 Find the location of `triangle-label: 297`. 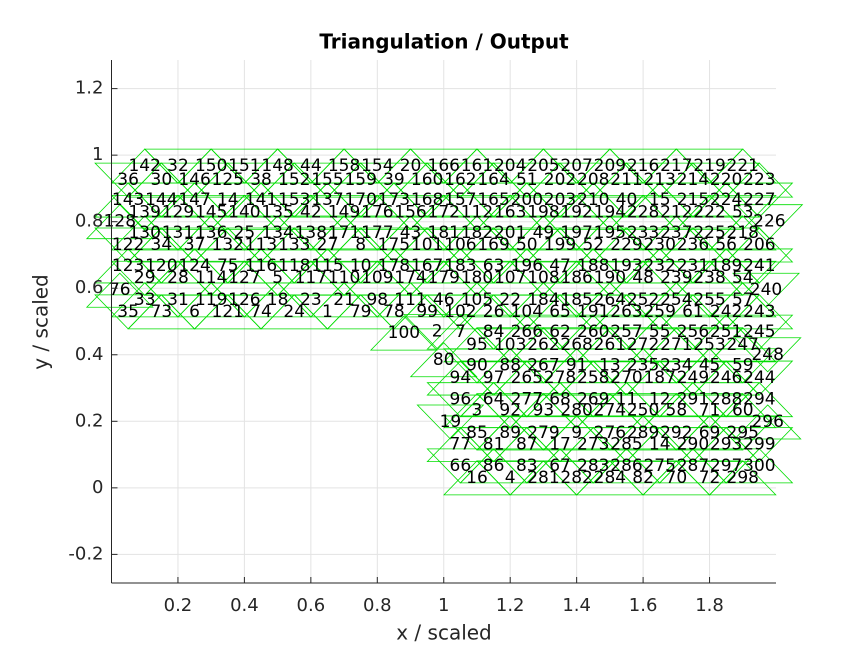

triangle-label: 297 is located at coordinates (726, 466).